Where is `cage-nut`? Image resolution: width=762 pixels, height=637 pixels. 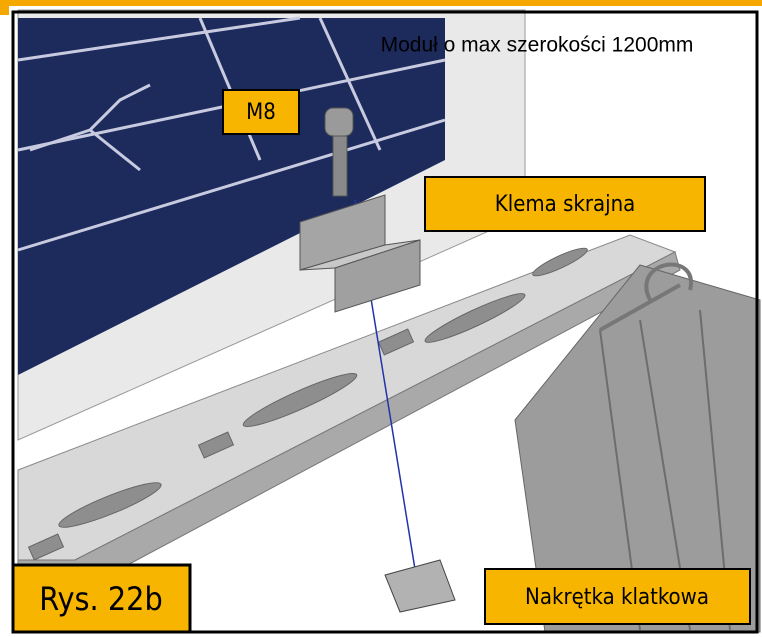
cage-nut is located at coordinates (420, 586).